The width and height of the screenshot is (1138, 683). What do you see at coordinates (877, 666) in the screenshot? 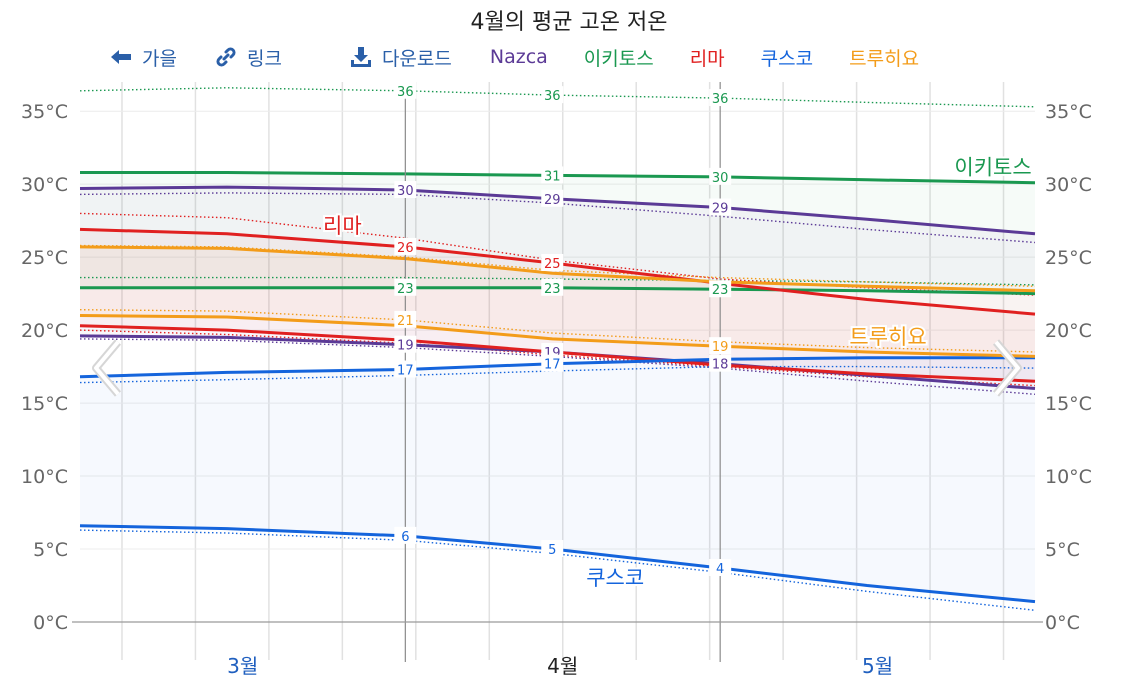
I see `month-label: 5월` at bounding box center [877, 666].